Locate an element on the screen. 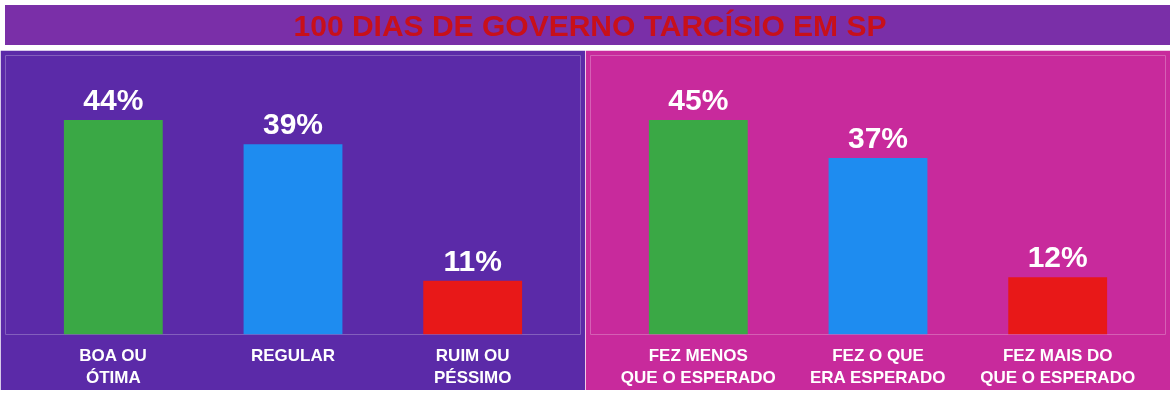  x-tick-label: FEZ MENOS QUE O ESPERADO is located at coordinates (698, 366).